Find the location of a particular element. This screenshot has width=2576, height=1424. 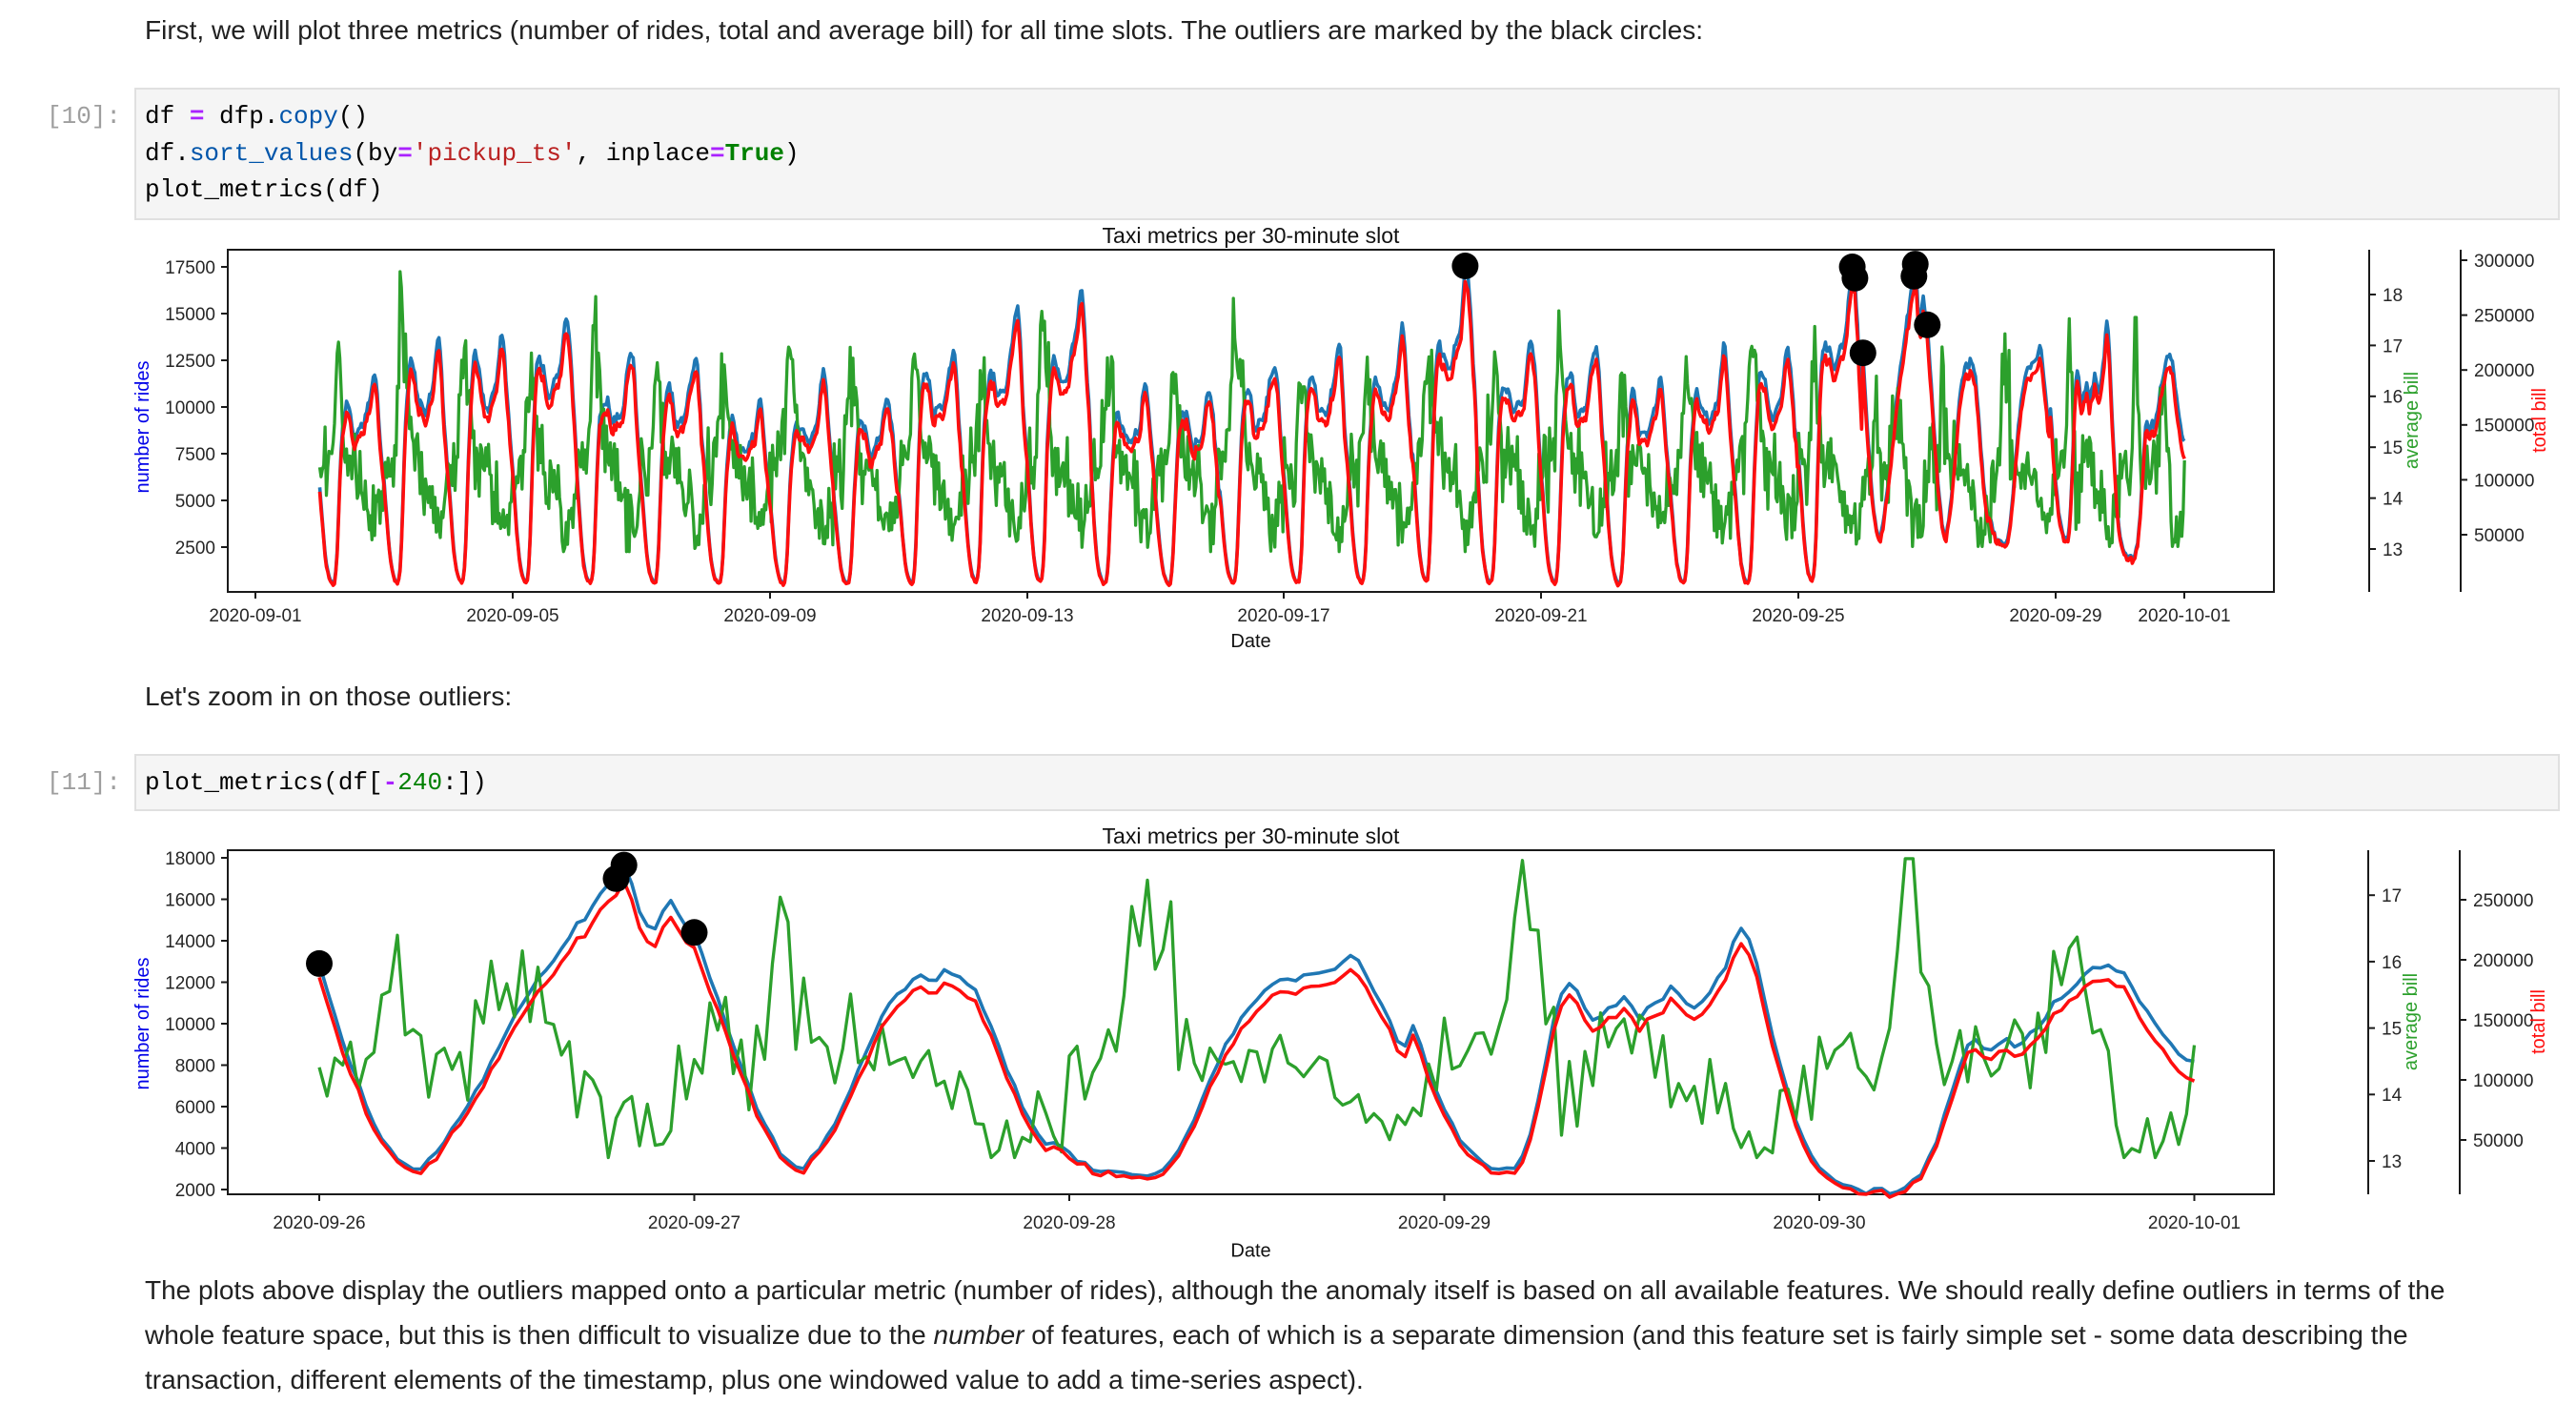

svg-text: 12500 is located at coordinates (190, 362).